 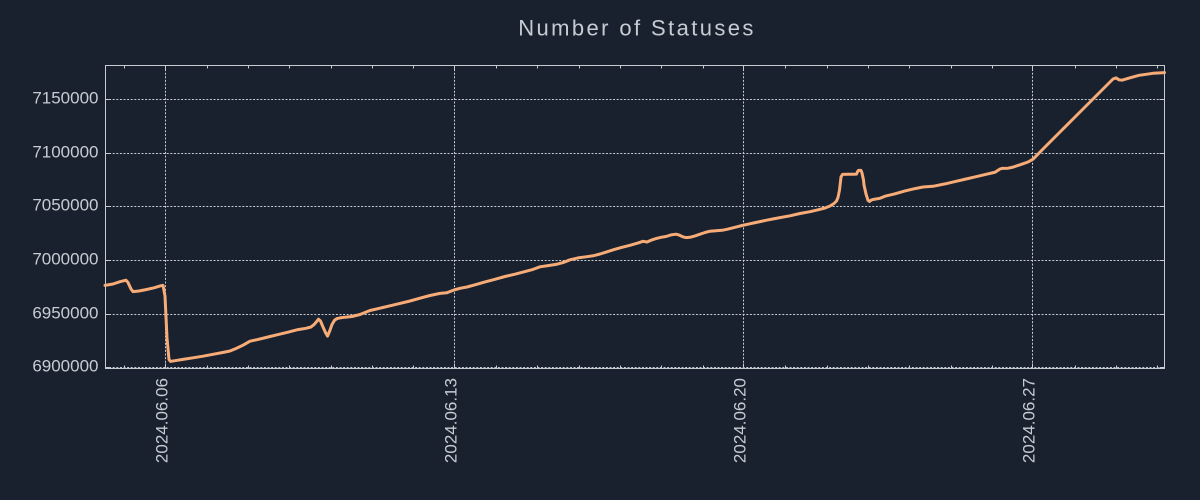 What do you see at coordinates (65, 151) in the screenshot?
I see `svg-text: 7100000` at bounding box center [65, 151].